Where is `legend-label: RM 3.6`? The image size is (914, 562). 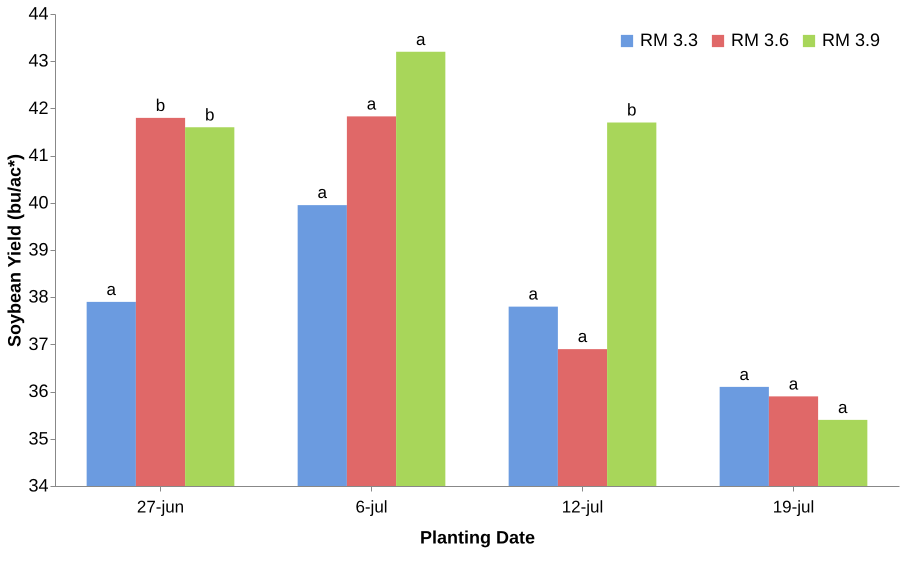
legend-label: RM 3.6 is located at coordinates (760, 40).